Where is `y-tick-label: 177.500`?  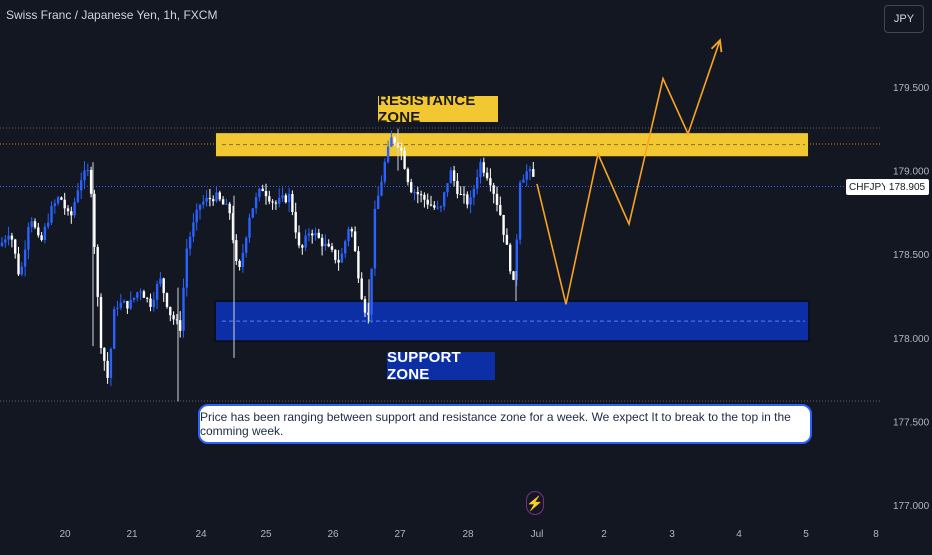
y-tick-label: 177.500 is located at coordinates (911, 422).